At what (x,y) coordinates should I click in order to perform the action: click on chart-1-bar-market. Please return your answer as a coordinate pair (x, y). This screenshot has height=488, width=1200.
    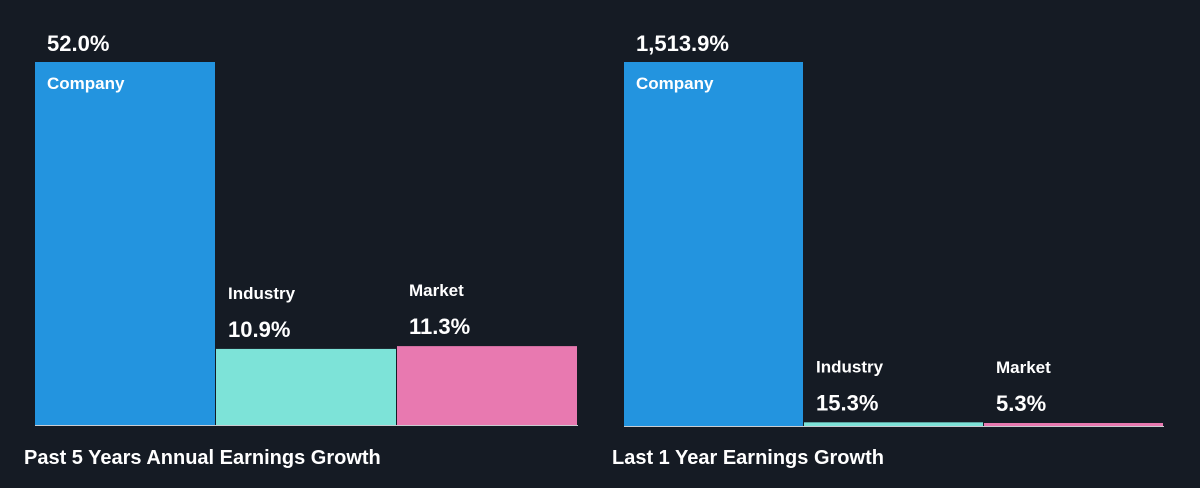
    Looking at the image, I should click on (1073, 424).